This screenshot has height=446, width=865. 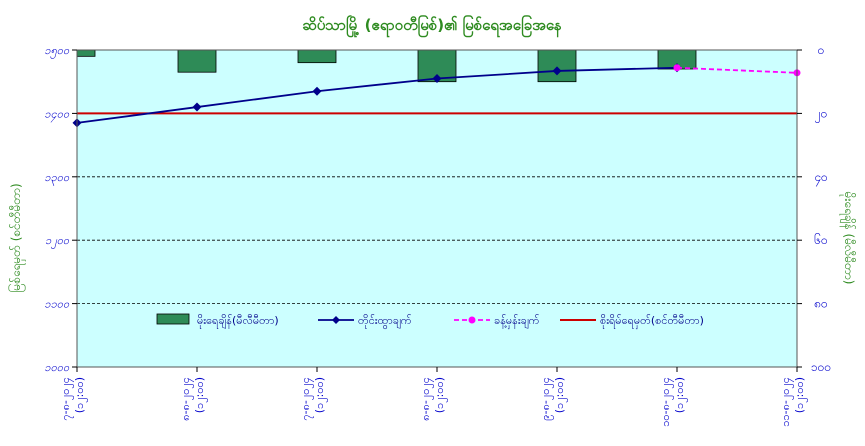 What do you see at coordinates (377, 95) in the screenshot?
I see `observed-line` at bounding box center [377, 95].